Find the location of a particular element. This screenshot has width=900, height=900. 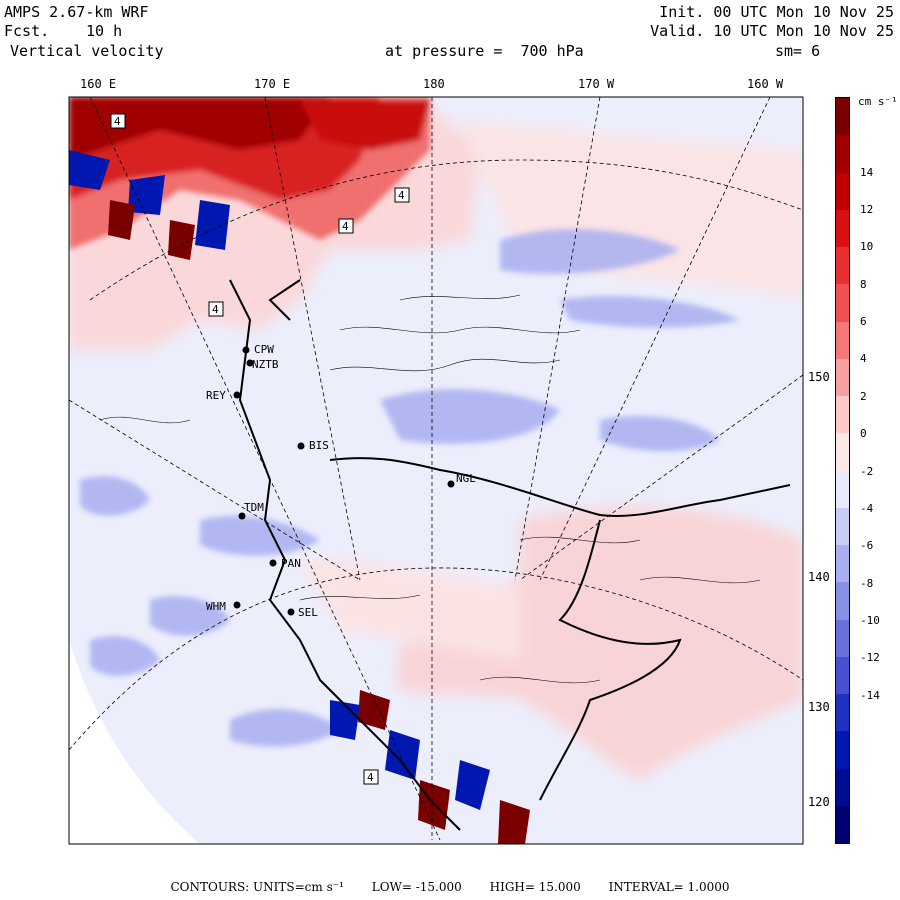

valid-time: Valid. 10 UTC Mon 10 Nov 25 is located at coordinates (772, 31).